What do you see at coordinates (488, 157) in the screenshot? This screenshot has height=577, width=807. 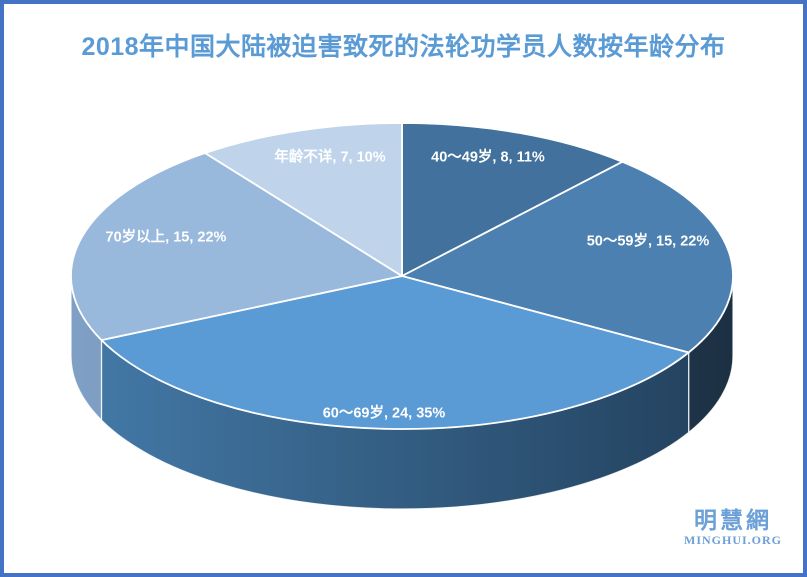 I see `slice-label-0: 40～49岁, 8, 11%` at bounding box center [488, 157].